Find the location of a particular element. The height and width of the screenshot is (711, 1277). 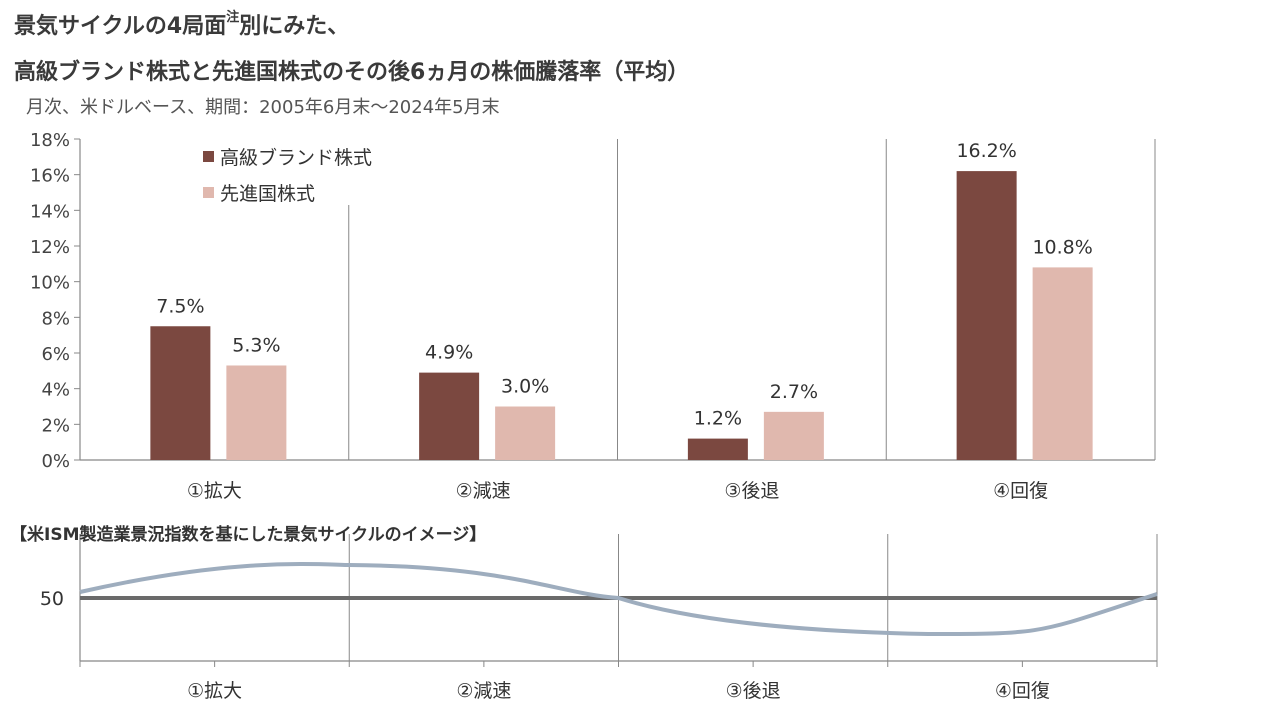

y-tick-label: 18% is located at coordinates (50, 140).